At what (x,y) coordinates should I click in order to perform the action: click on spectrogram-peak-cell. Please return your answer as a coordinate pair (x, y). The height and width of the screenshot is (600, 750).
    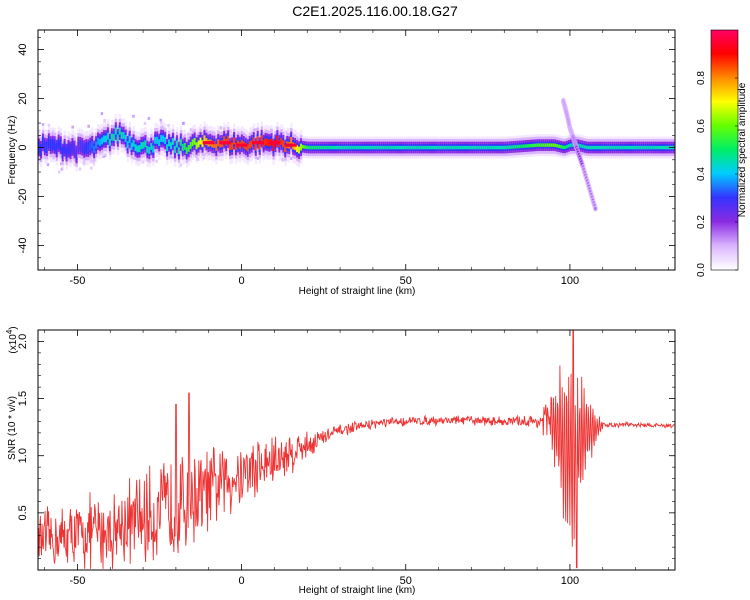
    Looking at the image, I should click on (258, 143).